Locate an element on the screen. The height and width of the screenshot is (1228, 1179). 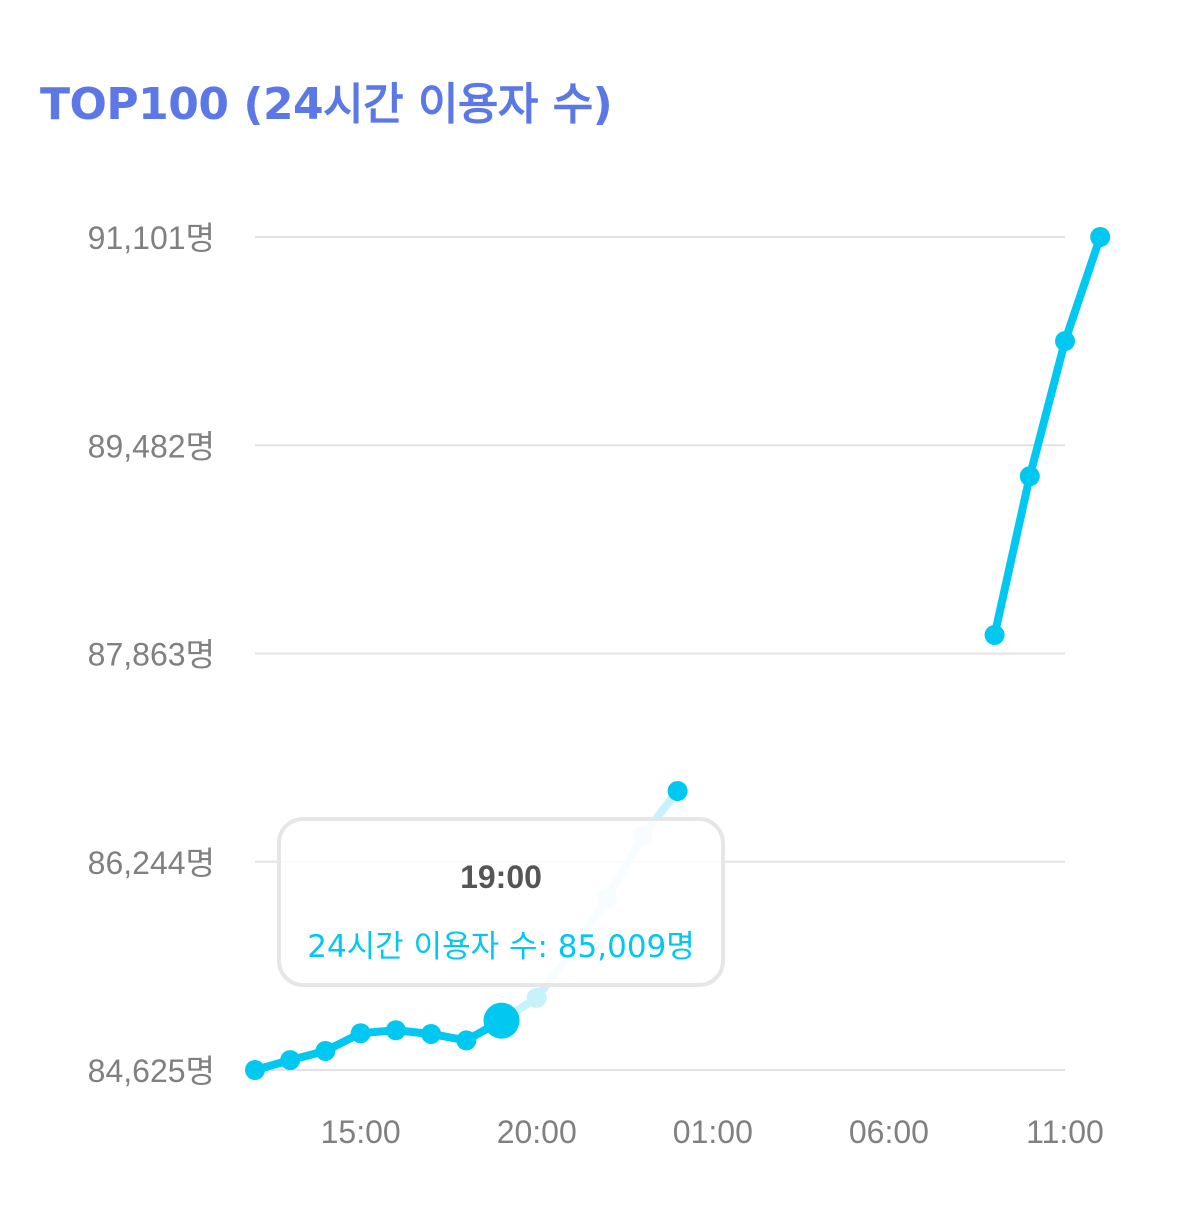
tooltip-value: 24시간 이용자 수: 85,009명 is located at coordinates (501, 947).